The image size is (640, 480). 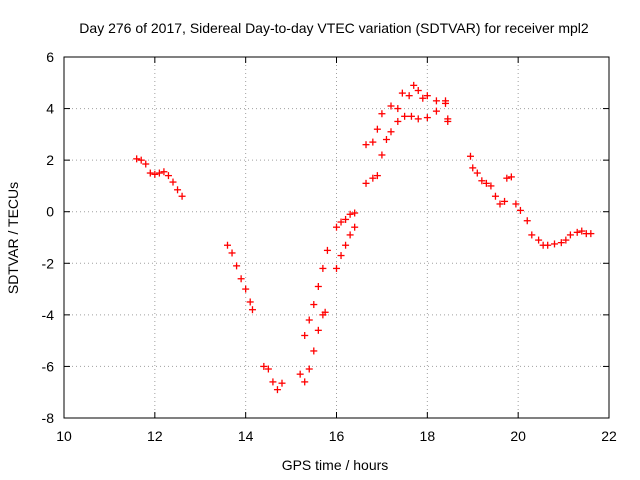 I want to click on x-tick-label: 18, so click(x=428, y=436).